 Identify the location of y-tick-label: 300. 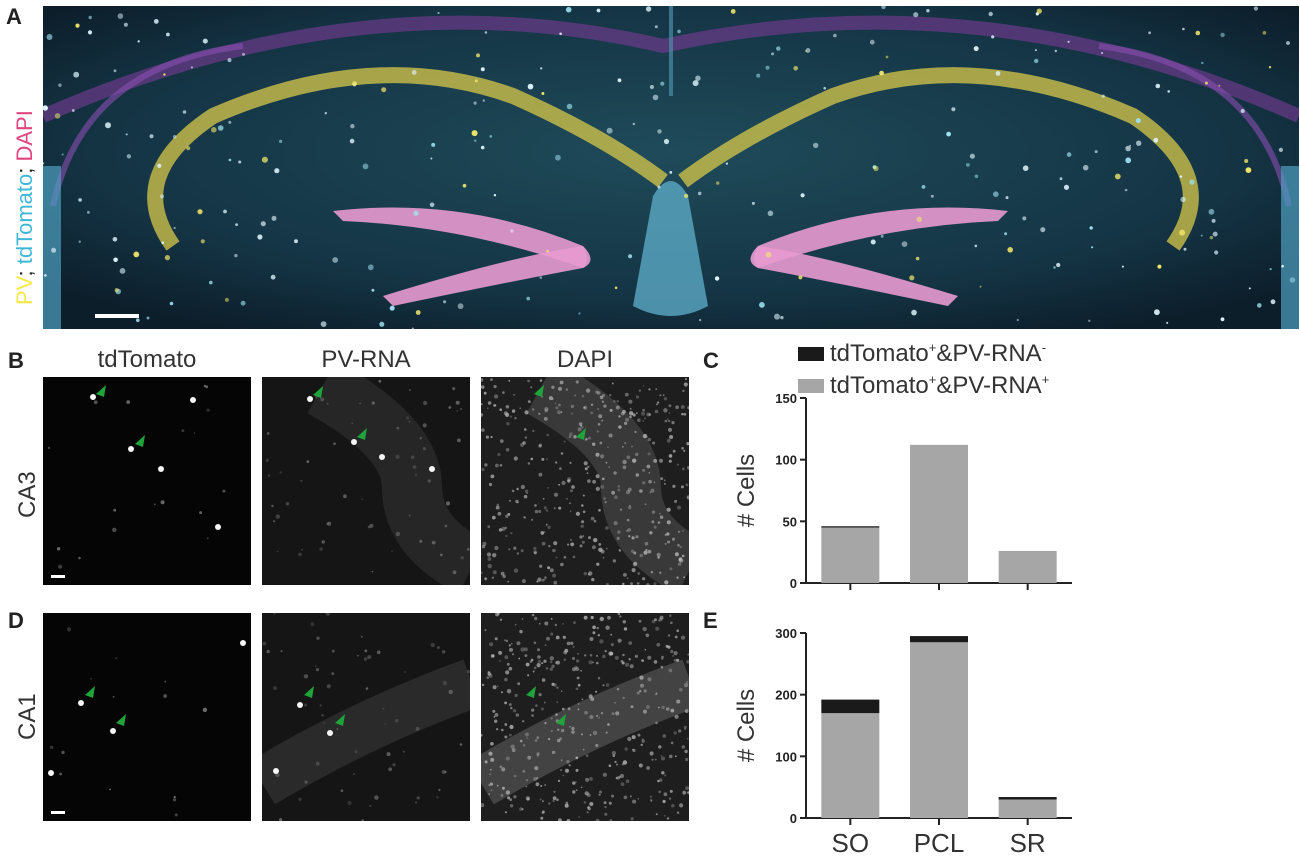
(786, 633).